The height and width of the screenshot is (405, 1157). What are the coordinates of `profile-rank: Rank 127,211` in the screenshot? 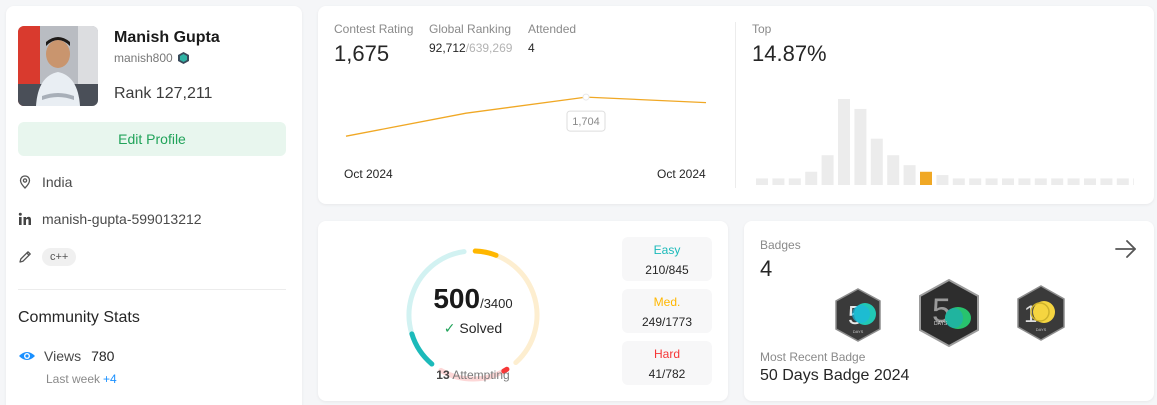 It's located at (163, 93).